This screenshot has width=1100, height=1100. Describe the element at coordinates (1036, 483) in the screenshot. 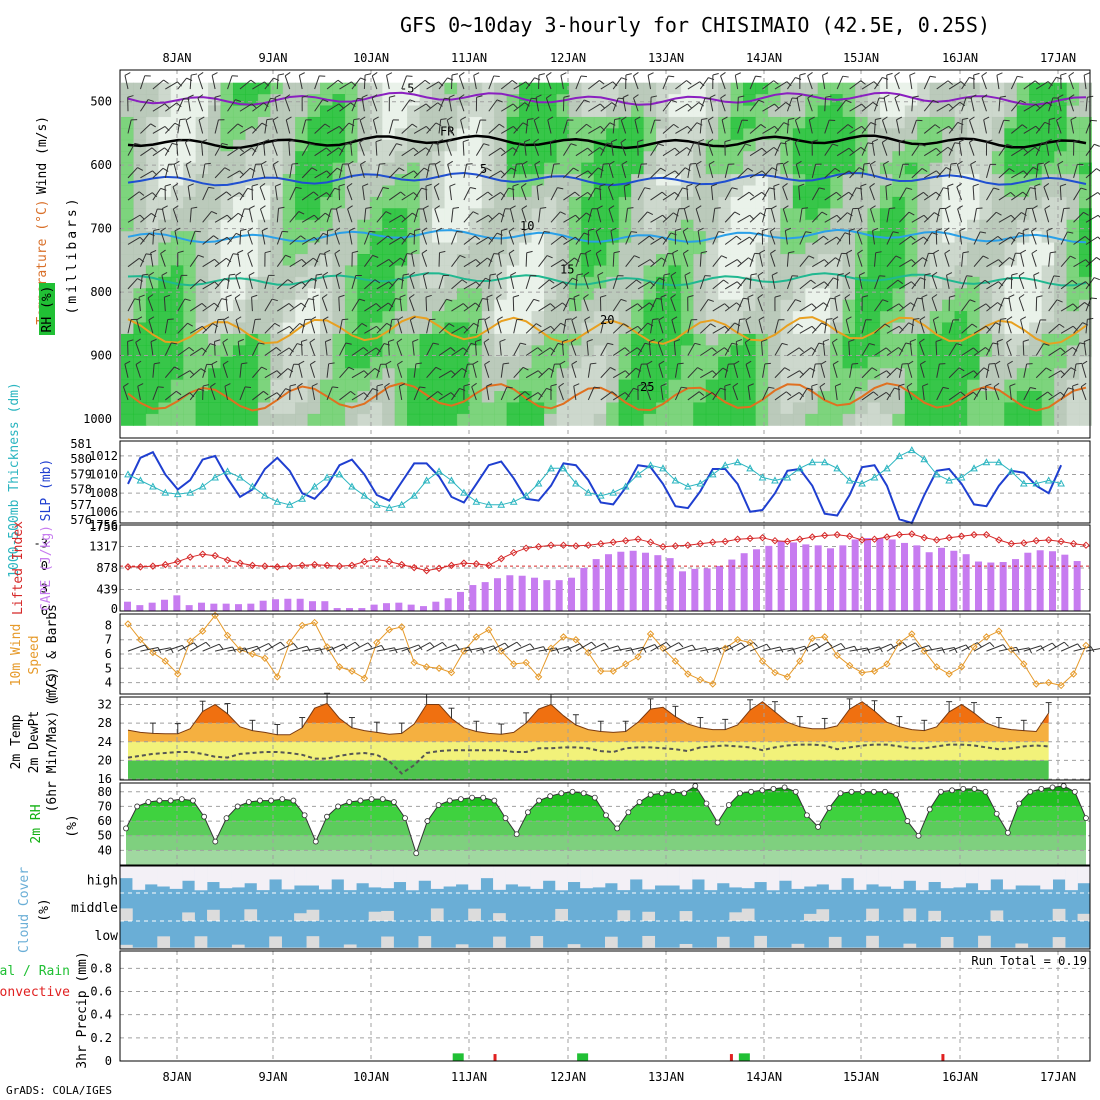

I see `thickness-point` at that location.